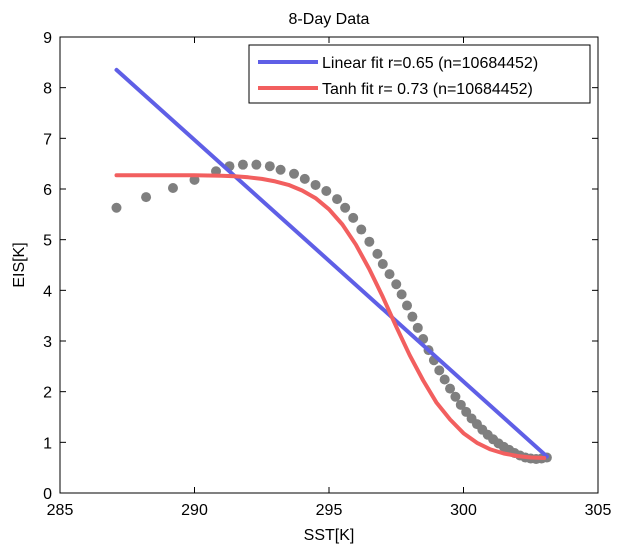 The height and width of the screenshot is (544, 627). I want to click on y-tick-label: 6, so click(47, 190).